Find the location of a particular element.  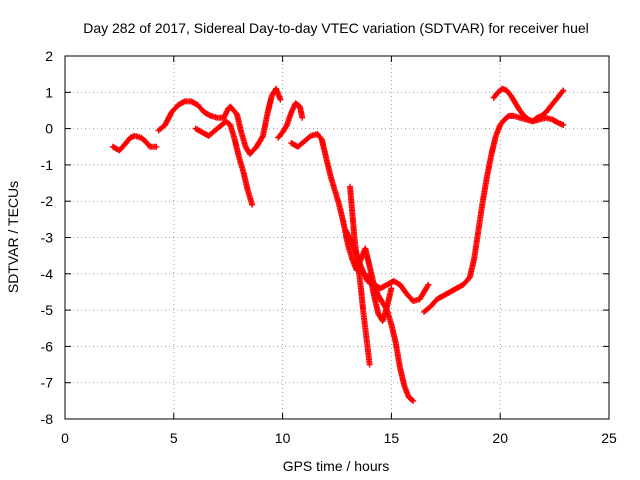

y-tick-label: 2 is located at coordinates (49, 56).